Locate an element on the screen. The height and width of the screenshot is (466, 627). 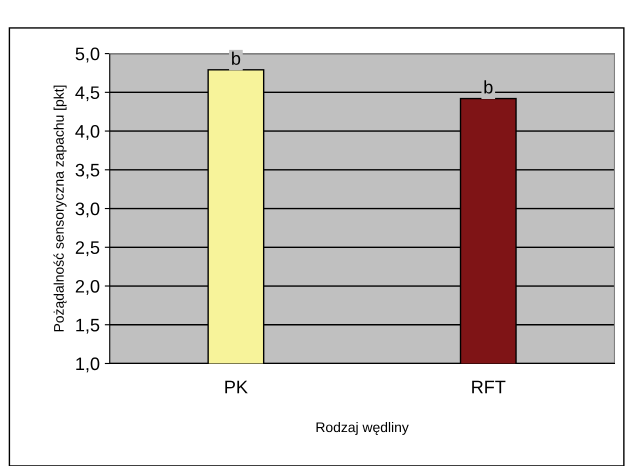
x-tick-label: PK is located at coordinates (236, 387).